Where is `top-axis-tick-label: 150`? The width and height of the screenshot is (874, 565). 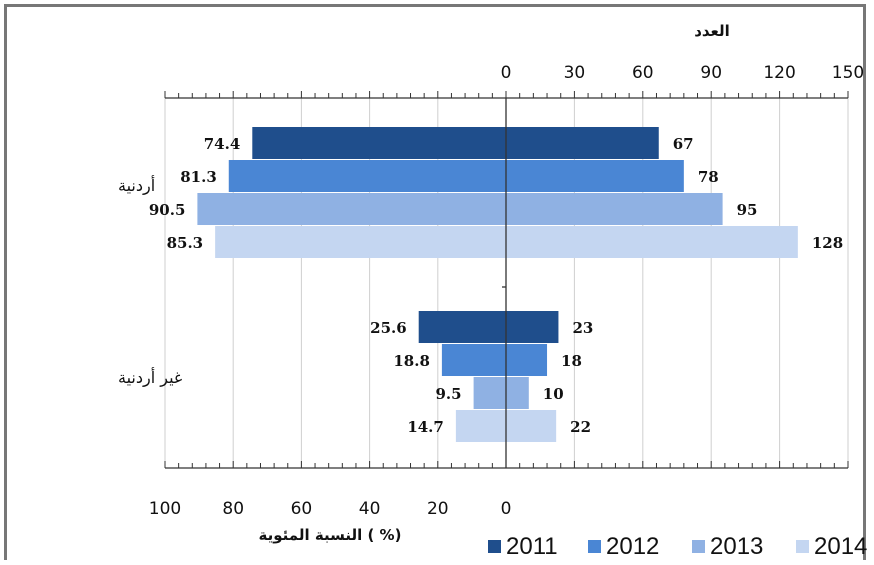 top-axis-tick-label: 150 is located at coordinates (848, 73).